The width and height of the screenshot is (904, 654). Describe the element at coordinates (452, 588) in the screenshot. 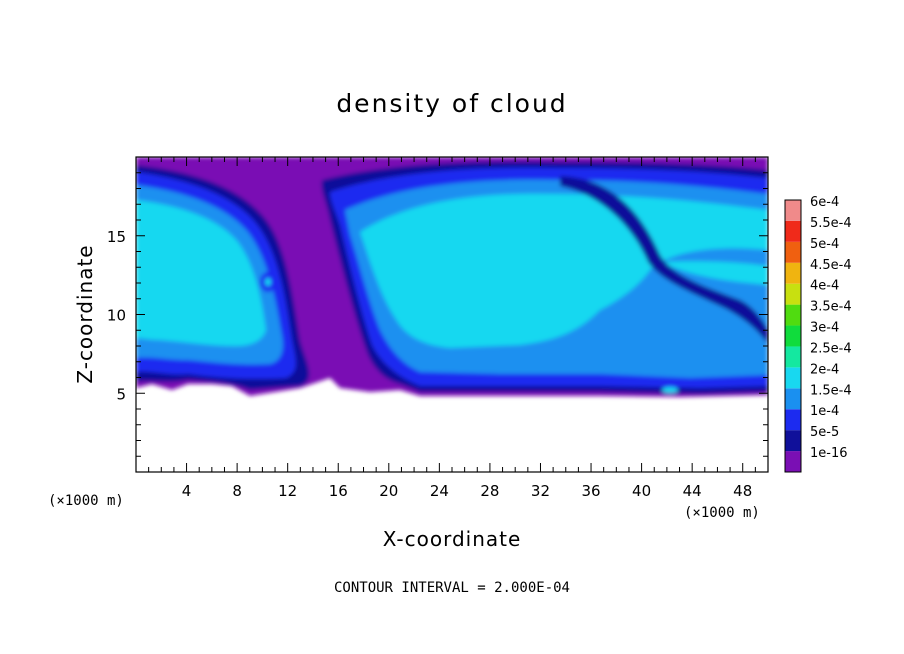

I see `contour-interval-note: CONTOUR INTERVAL = 2.000E-04` at that location.